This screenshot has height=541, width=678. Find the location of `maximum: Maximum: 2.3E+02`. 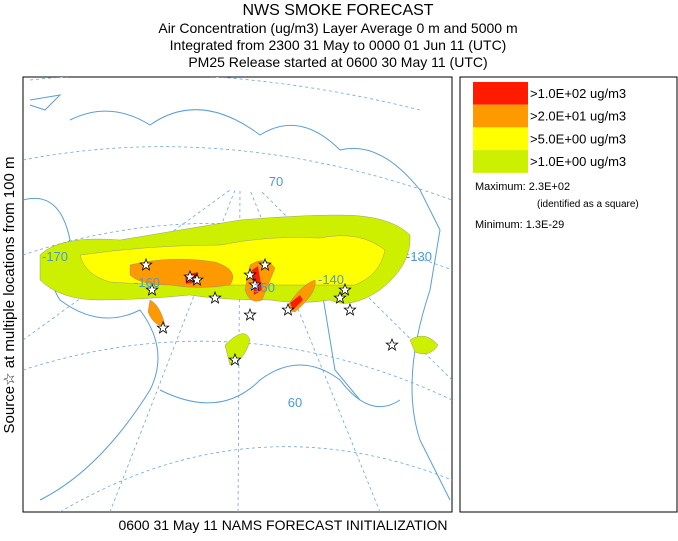

maximum: Maximum: 2.3E+02 is located at coordinates (522, 187).